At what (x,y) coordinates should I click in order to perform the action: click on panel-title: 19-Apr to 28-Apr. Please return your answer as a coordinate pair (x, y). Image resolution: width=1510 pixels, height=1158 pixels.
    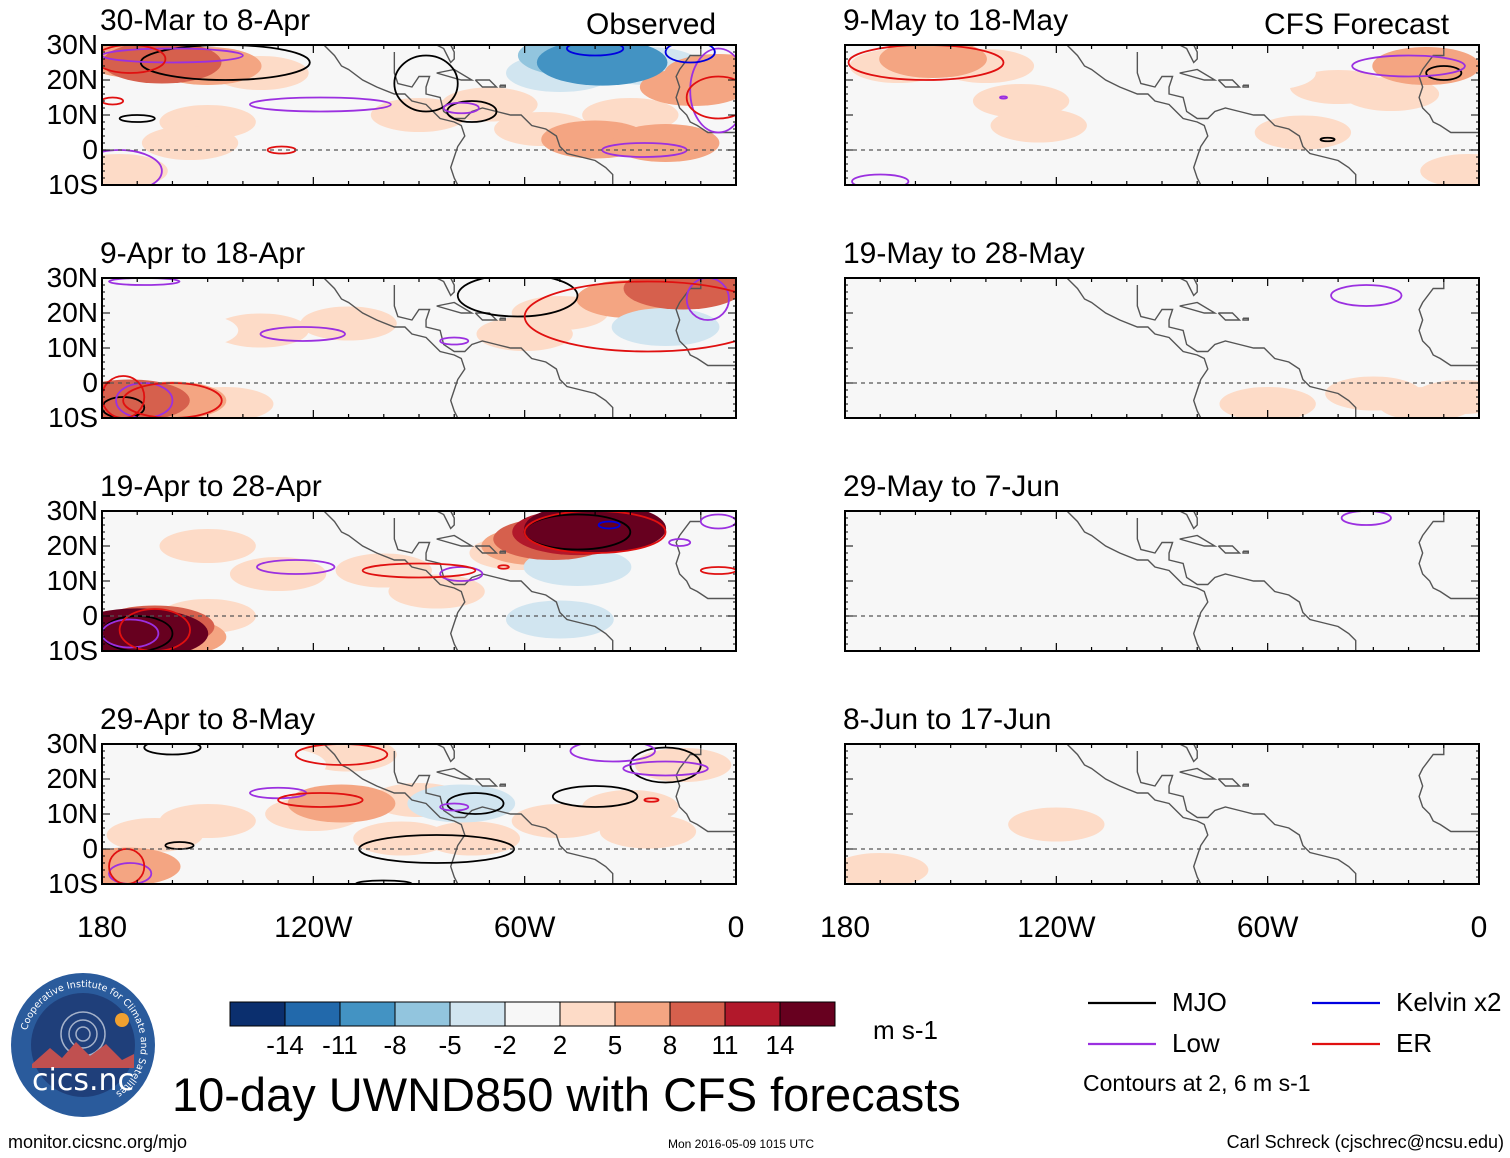
    Looking at the image, I should click on (211, 486).